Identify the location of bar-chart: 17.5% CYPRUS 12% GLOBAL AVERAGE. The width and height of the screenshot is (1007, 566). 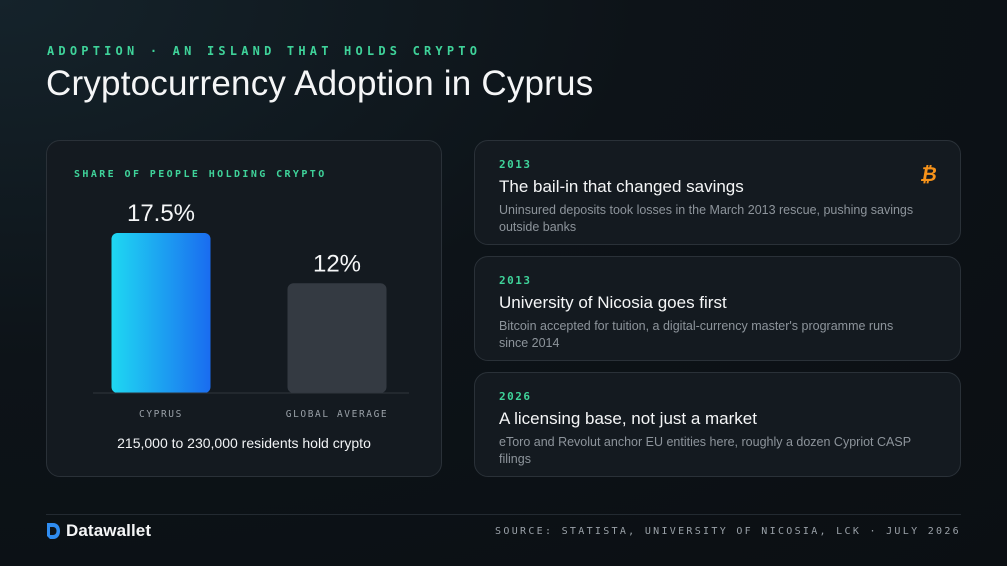
(251, 310).